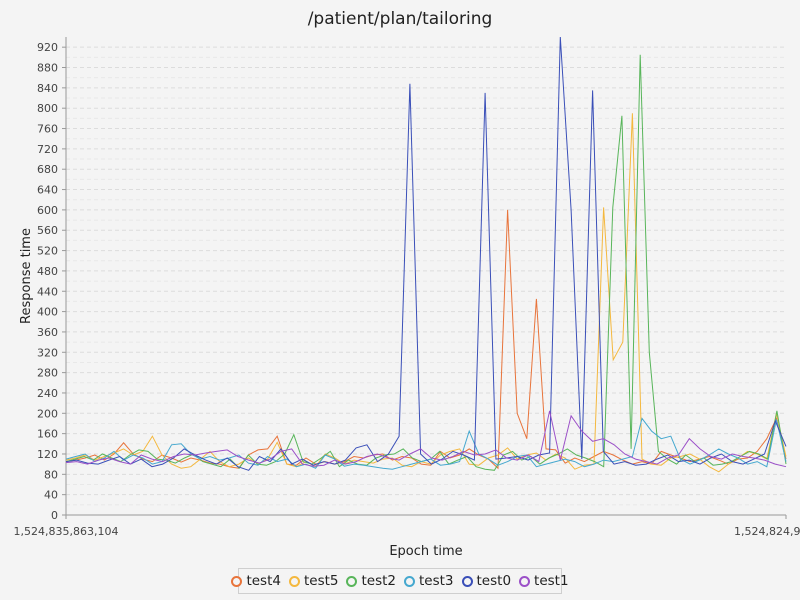 This screenshot has width=800, height=600. What do you see at coordinates (51, 474) in the screenshot?
I see `y-tick-label: 80` at bounding box center [51, 474].